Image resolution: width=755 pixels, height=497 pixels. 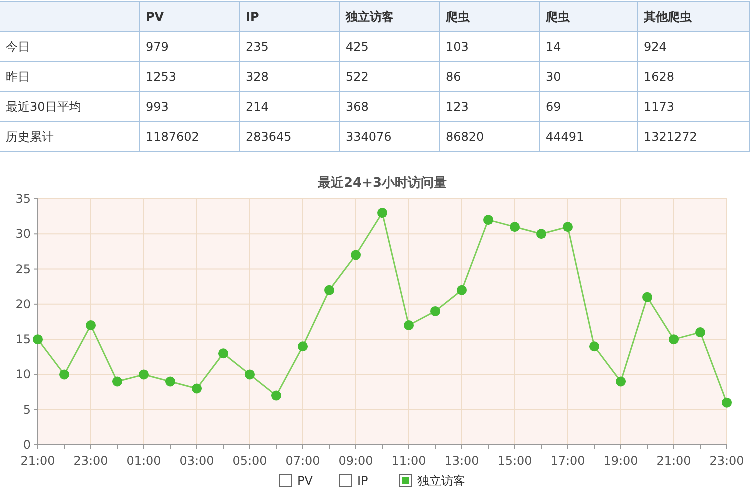 What do you see at coordinates (454, 77) in the screenshot?
I see `data-label: 86` at bounding box center [454, 77].